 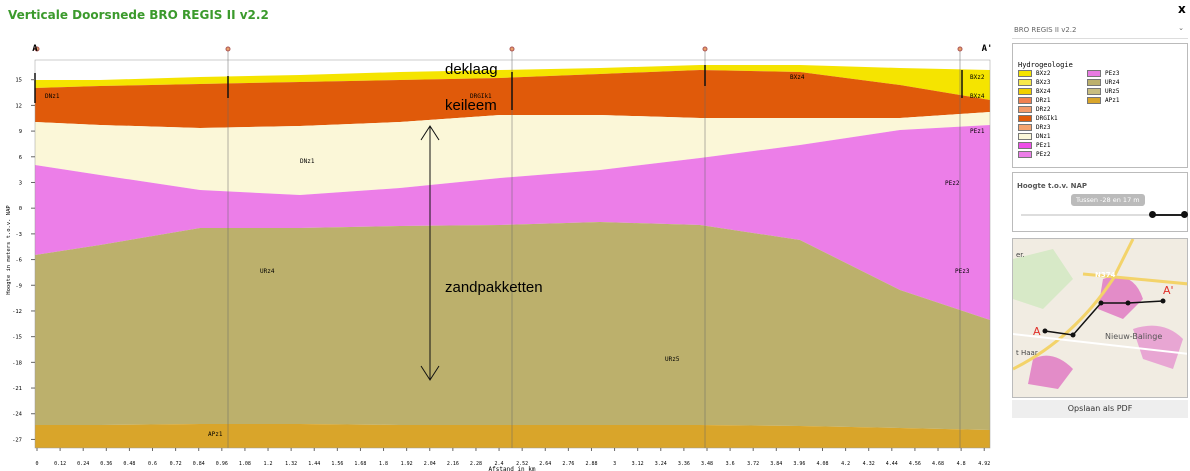 What do you see at coordinates (1034, 83) in the screenshot?
I see `legend-item: BXz3` at bounding box center [1034, 83].